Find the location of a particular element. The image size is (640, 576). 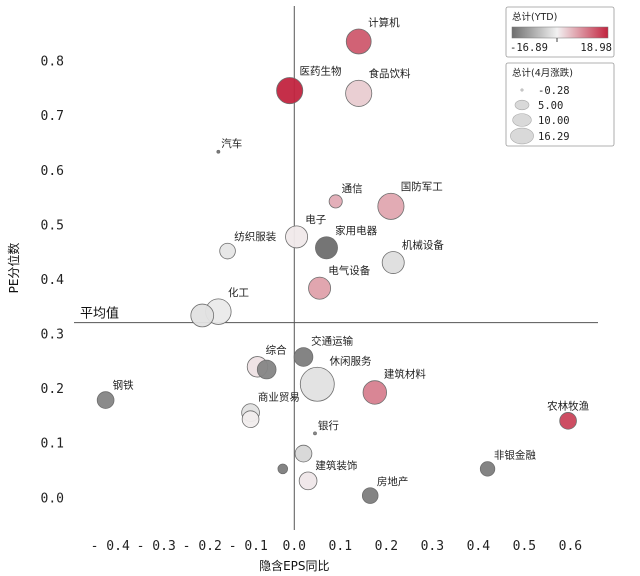

point-银行伴随点 is located at coordinates (303, 453).